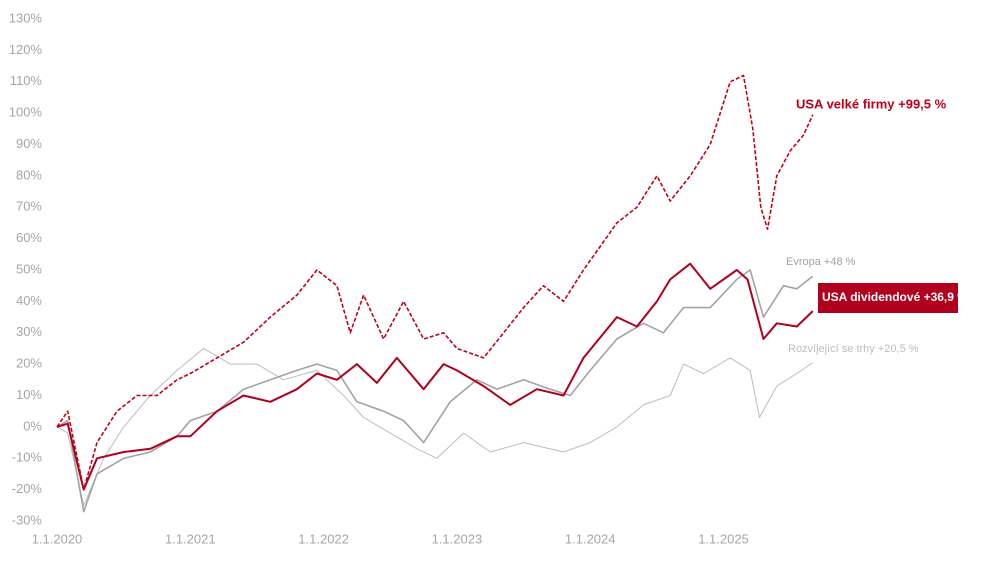 The width and height of the screenshot is (1000, 562). I want to click on y-tick-label: -20%, so click(27, 488).